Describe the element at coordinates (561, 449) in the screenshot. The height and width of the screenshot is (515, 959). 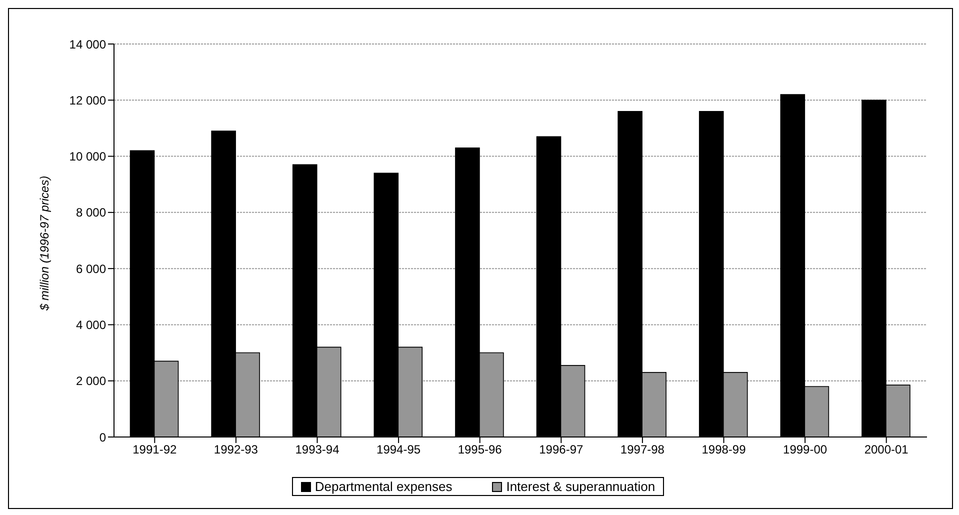
I see `x-tick-label: 1996-97` at that location.